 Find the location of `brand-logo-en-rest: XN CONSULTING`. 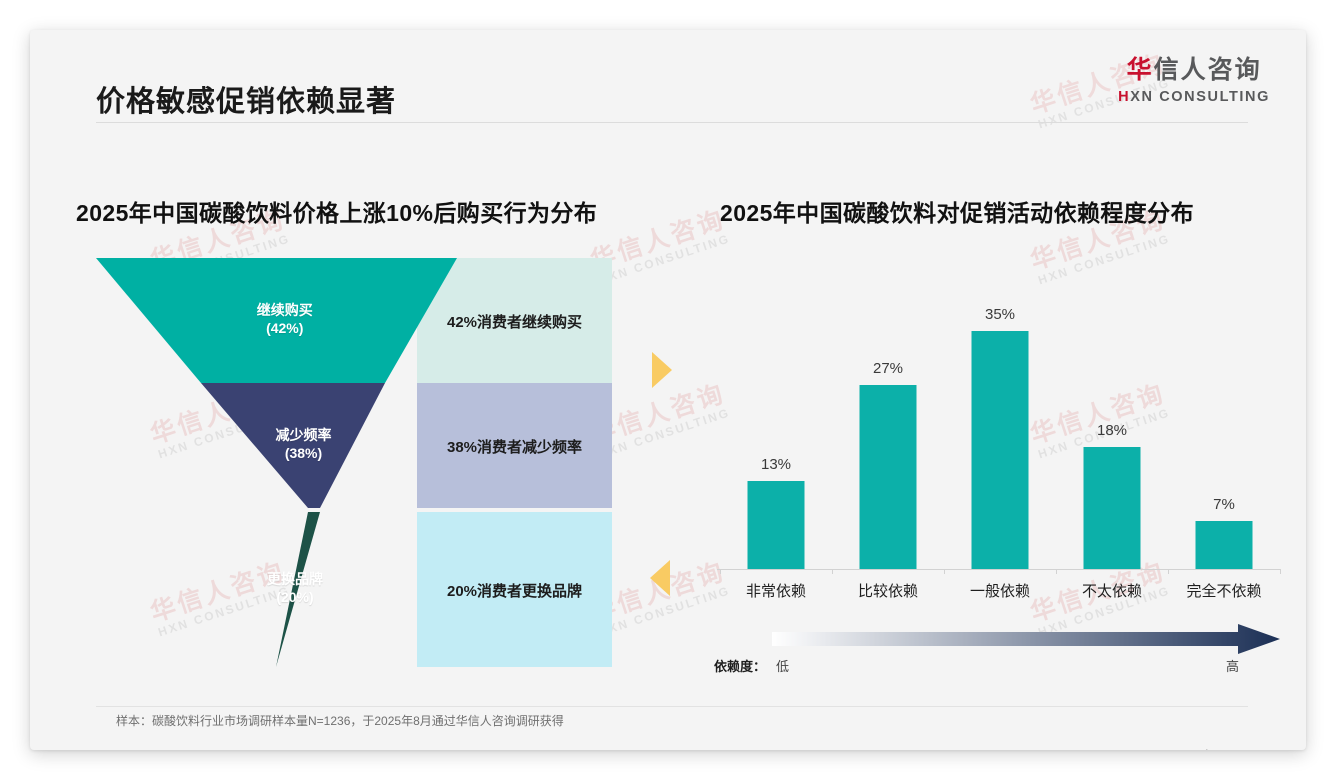

brand-logo-en-rest: XN CONSULTING is located at coordinates (1200, 97).